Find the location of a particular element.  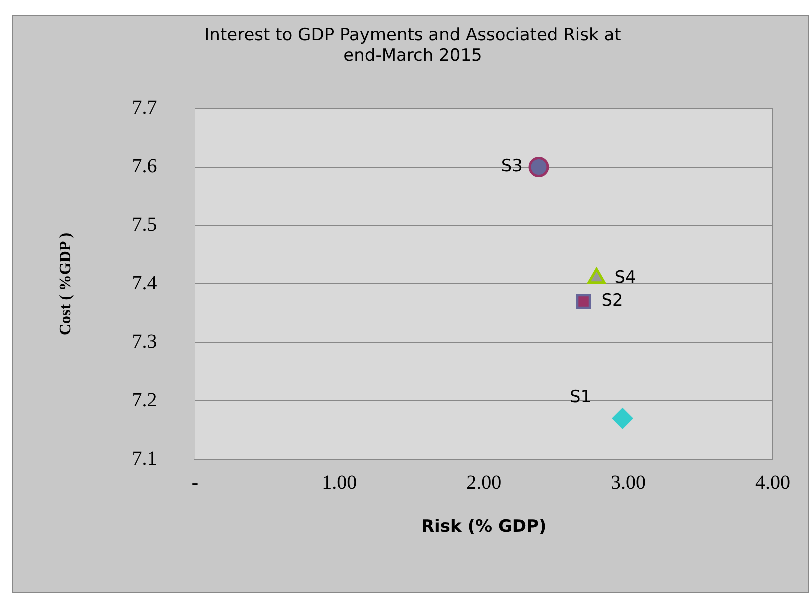

series-label: S4 is located at coordinates (625, 278).